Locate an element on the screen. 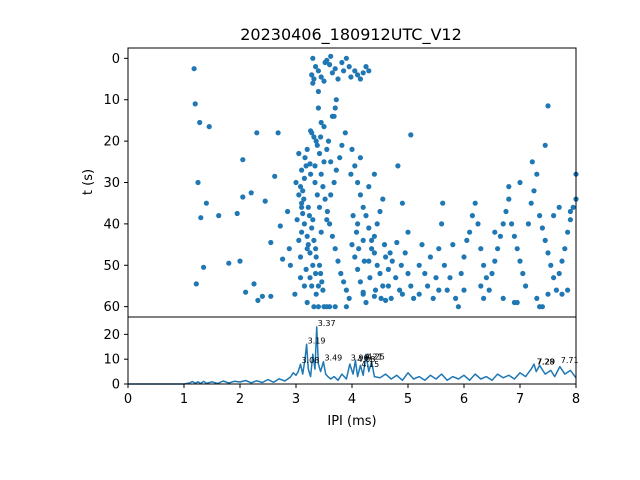 The height and width of the screenshot is (480, 640). bottom-x-tick-label-5: 5 is located at coordinates (408, 399).